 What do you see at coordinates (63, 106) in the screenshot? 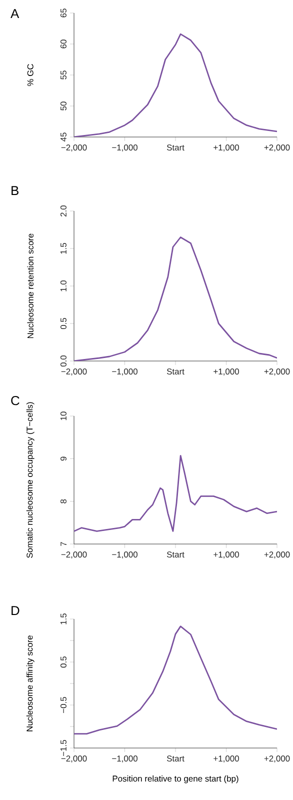
I see `y-tick-label: 50` at bounding box center [63, 106].